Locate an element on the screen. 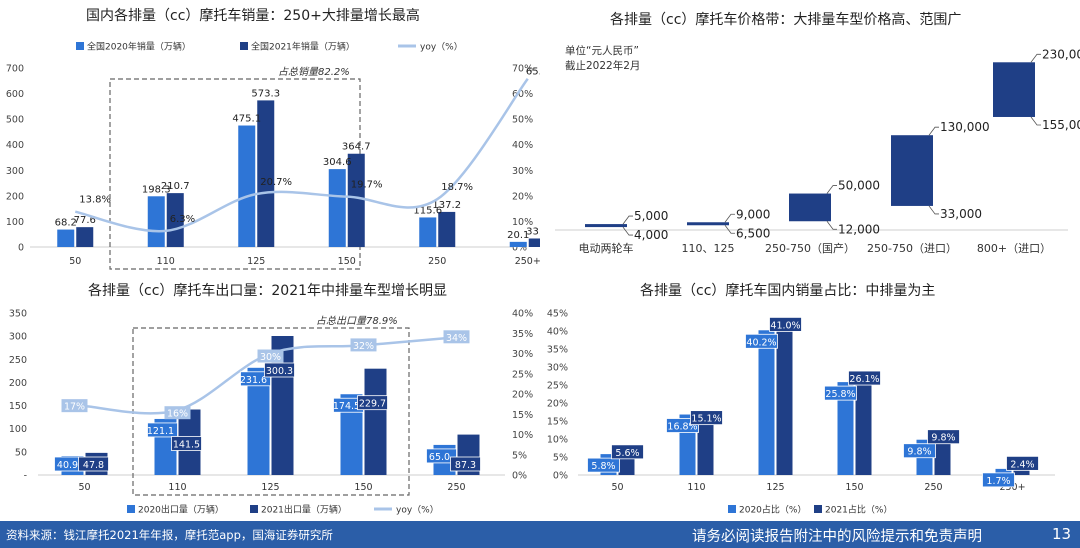 Image resolution: width=1080 pixels, height=548 pixels. annotation-share: 占总出口量78.9% is located at coordinates (357, 321).